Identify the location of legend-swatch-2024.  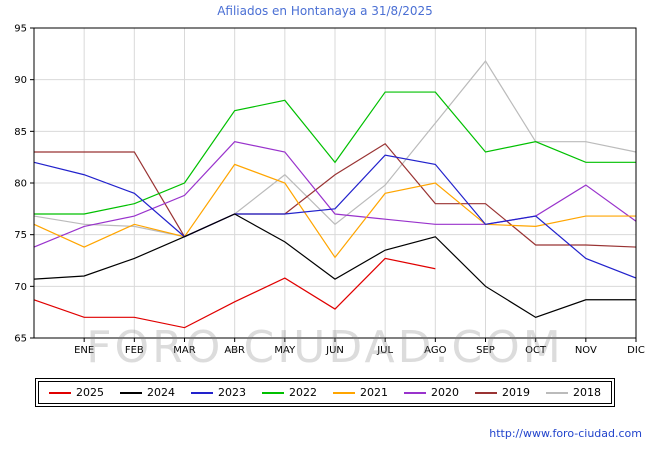
(131, 392).